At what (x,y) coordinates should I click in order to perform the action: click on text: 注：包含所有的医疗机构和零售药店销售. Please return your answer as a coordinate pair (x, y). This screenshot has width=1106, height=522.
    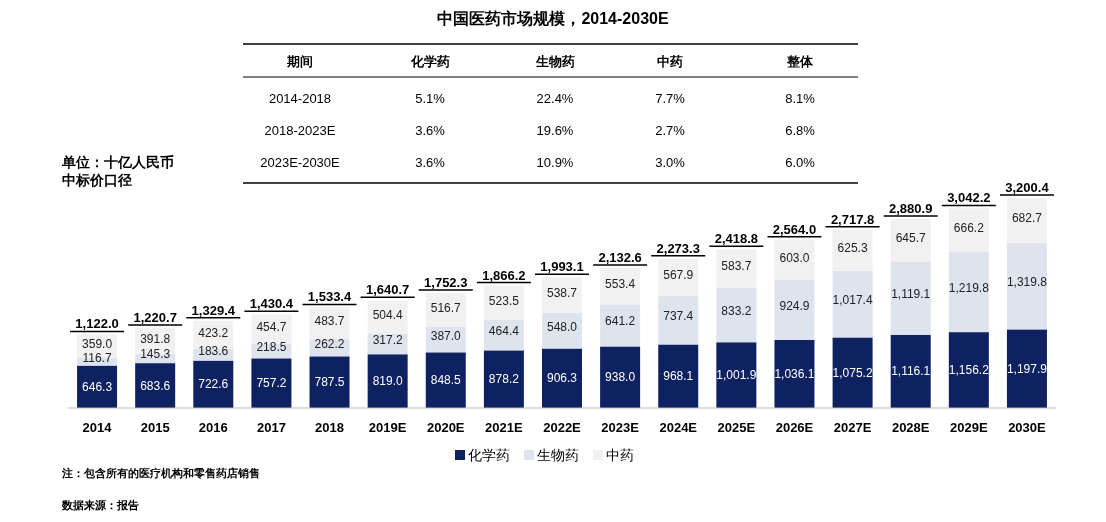
    Looking at the image, I should click on (160, 473).